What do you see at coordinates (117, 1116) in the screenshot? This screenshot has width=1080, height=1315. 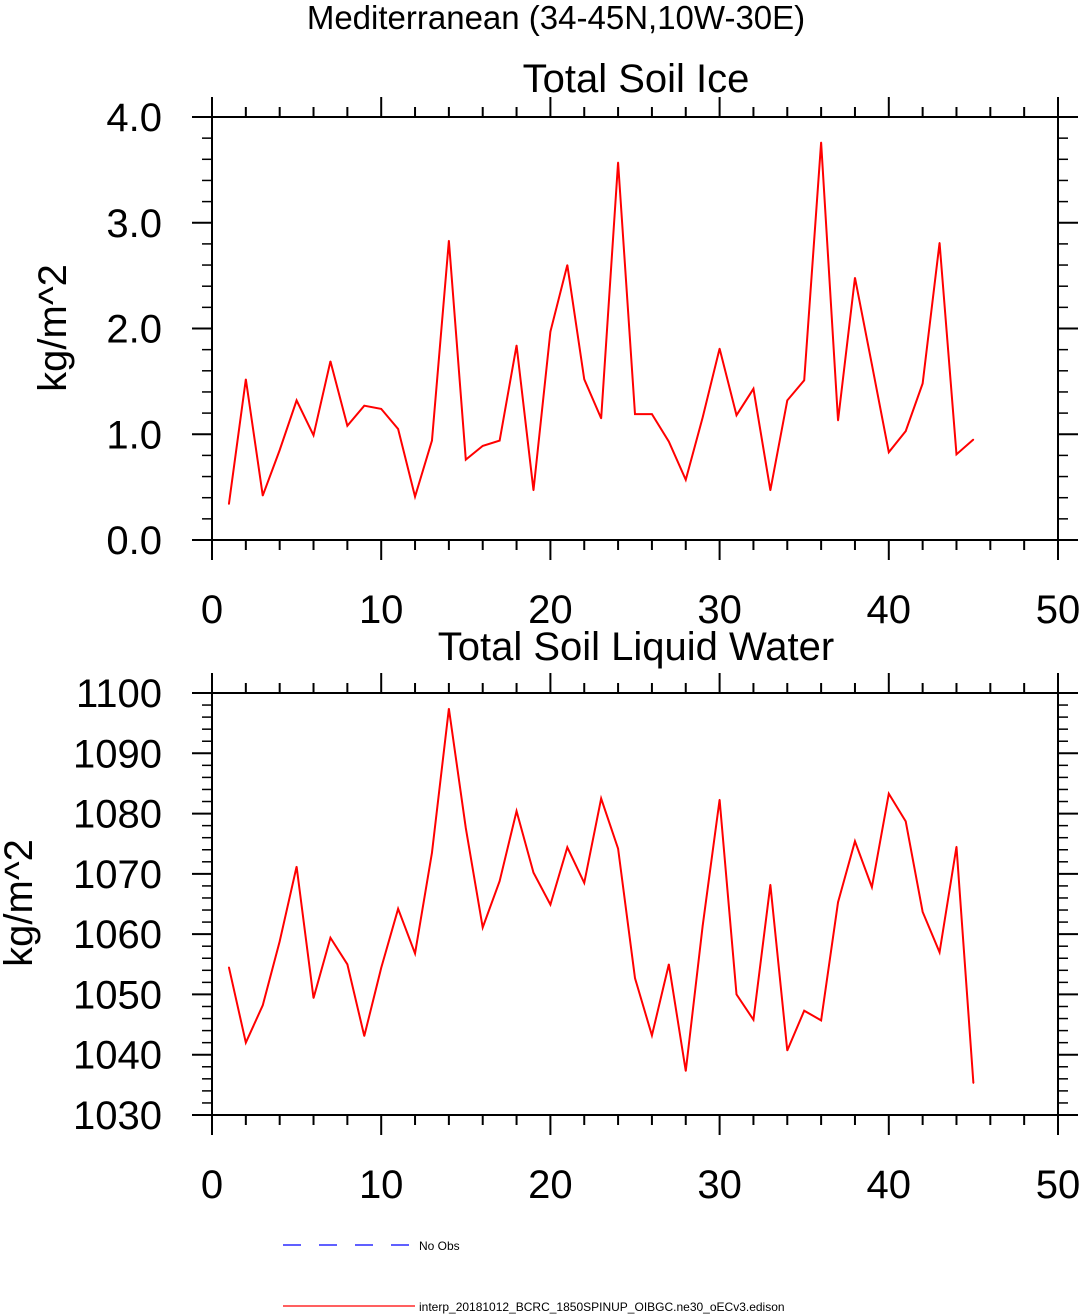 I see `soil-liquid-water-y-tick-label: 1030` at bounding box center [117, 1116].